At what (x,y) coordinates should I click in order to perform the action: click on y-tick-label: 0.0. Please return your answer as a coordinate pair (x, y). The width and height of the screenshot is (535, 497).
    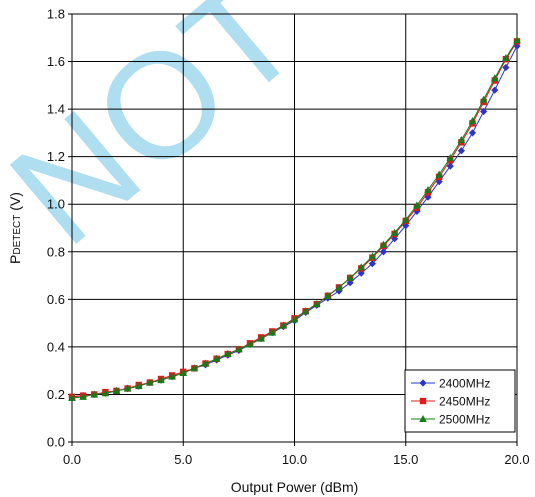
    Looking at the image, I should click on (56, 442).